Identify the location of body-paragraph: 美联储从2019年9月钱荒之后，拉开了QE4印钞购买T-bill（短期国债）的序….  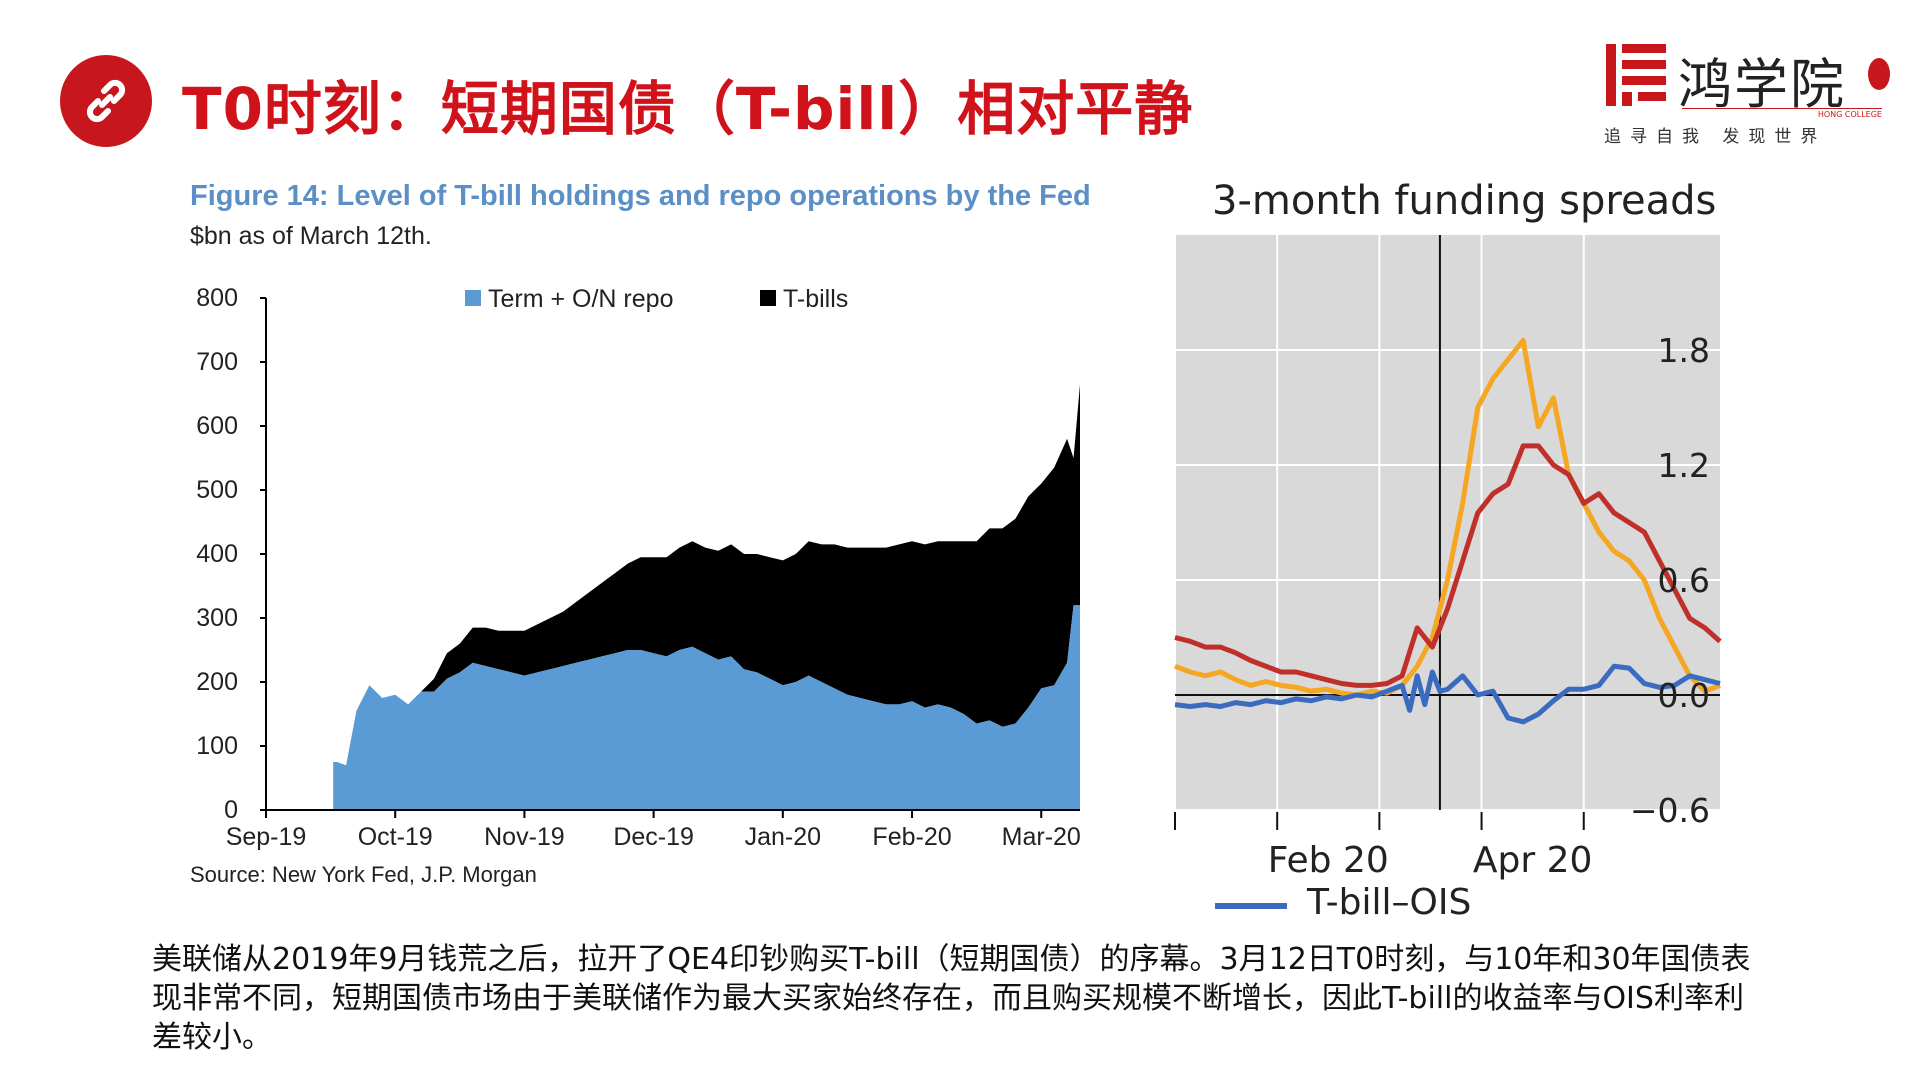
(951, 998).